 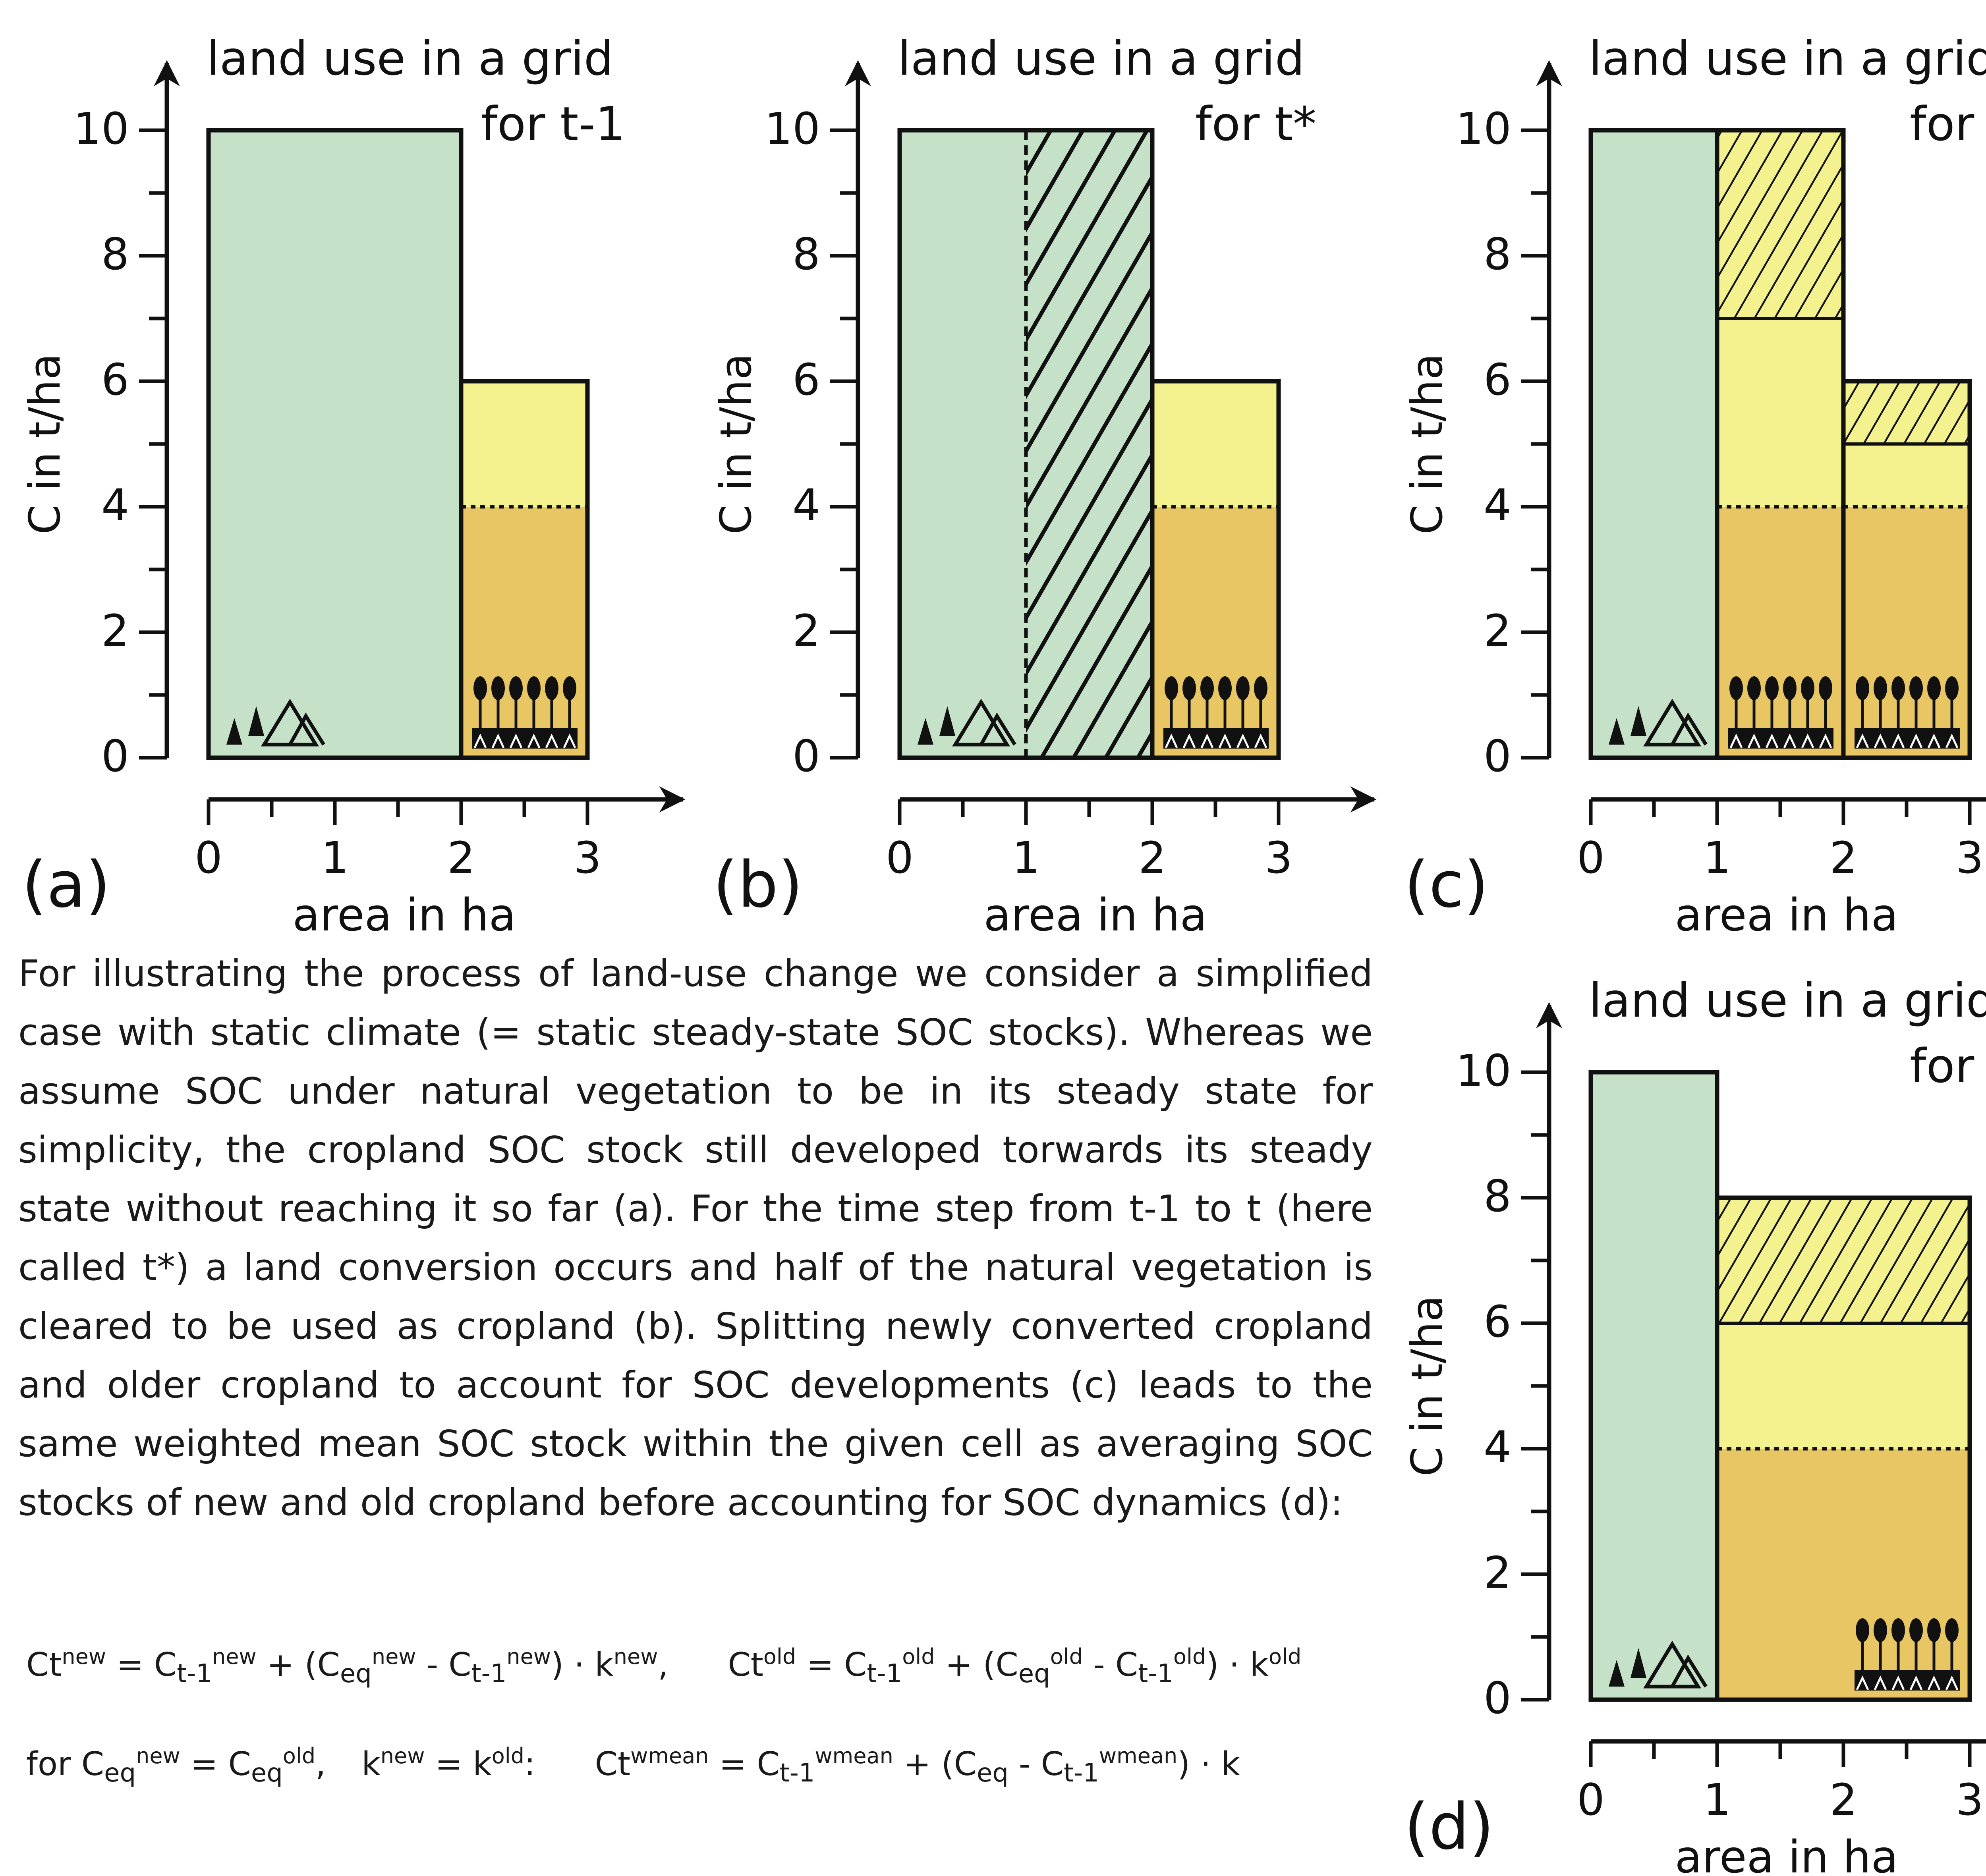 What do you see at coordinates (1446, 884) in the screenshot?
I see `panel-label: (c)` at bounding box center [1446, 884].